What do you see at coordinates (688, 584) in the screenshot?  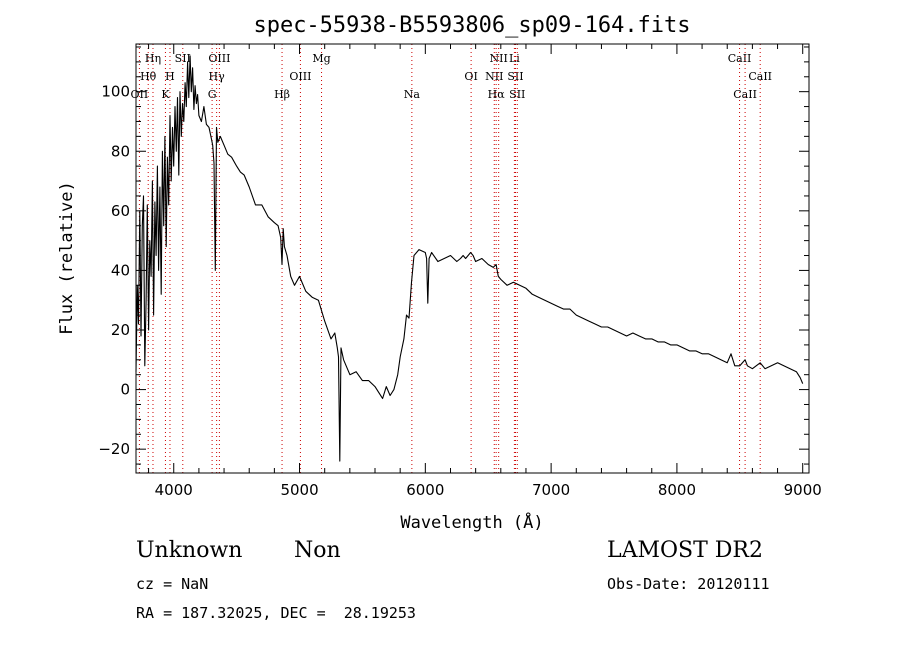 I see `obs-date-label: Obs-Date: 20120111` at bounding box center [688, 584].